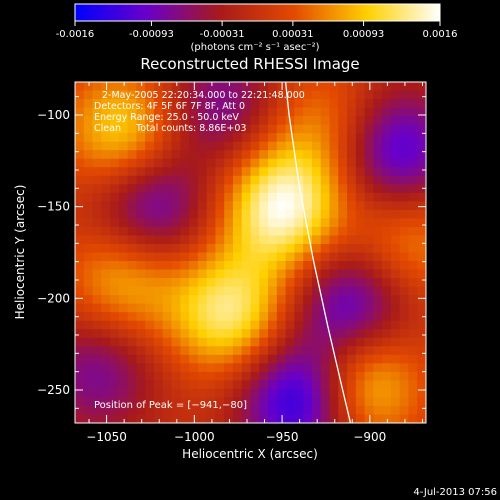  What do you see at coordinates (151, 34) in the screenshot?
I see `colorbar-tick-label: -0.00093` at bounding box center [151, 34].